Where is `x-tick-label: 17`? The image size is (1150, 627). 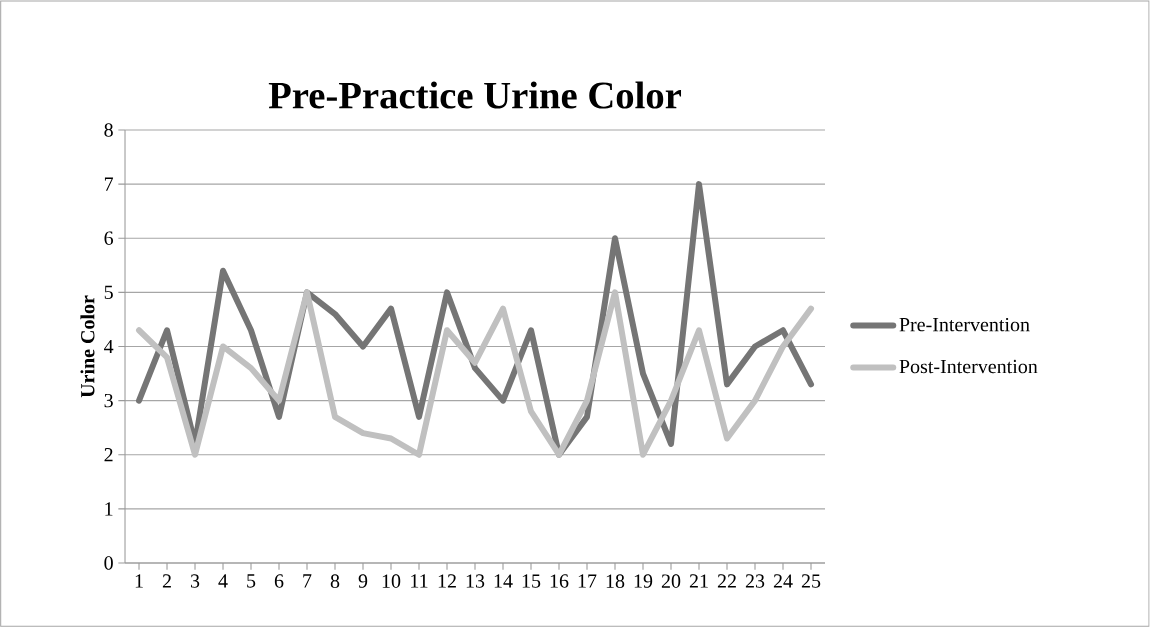
x-tick-label: 17 is located at coordinates (587, 581).